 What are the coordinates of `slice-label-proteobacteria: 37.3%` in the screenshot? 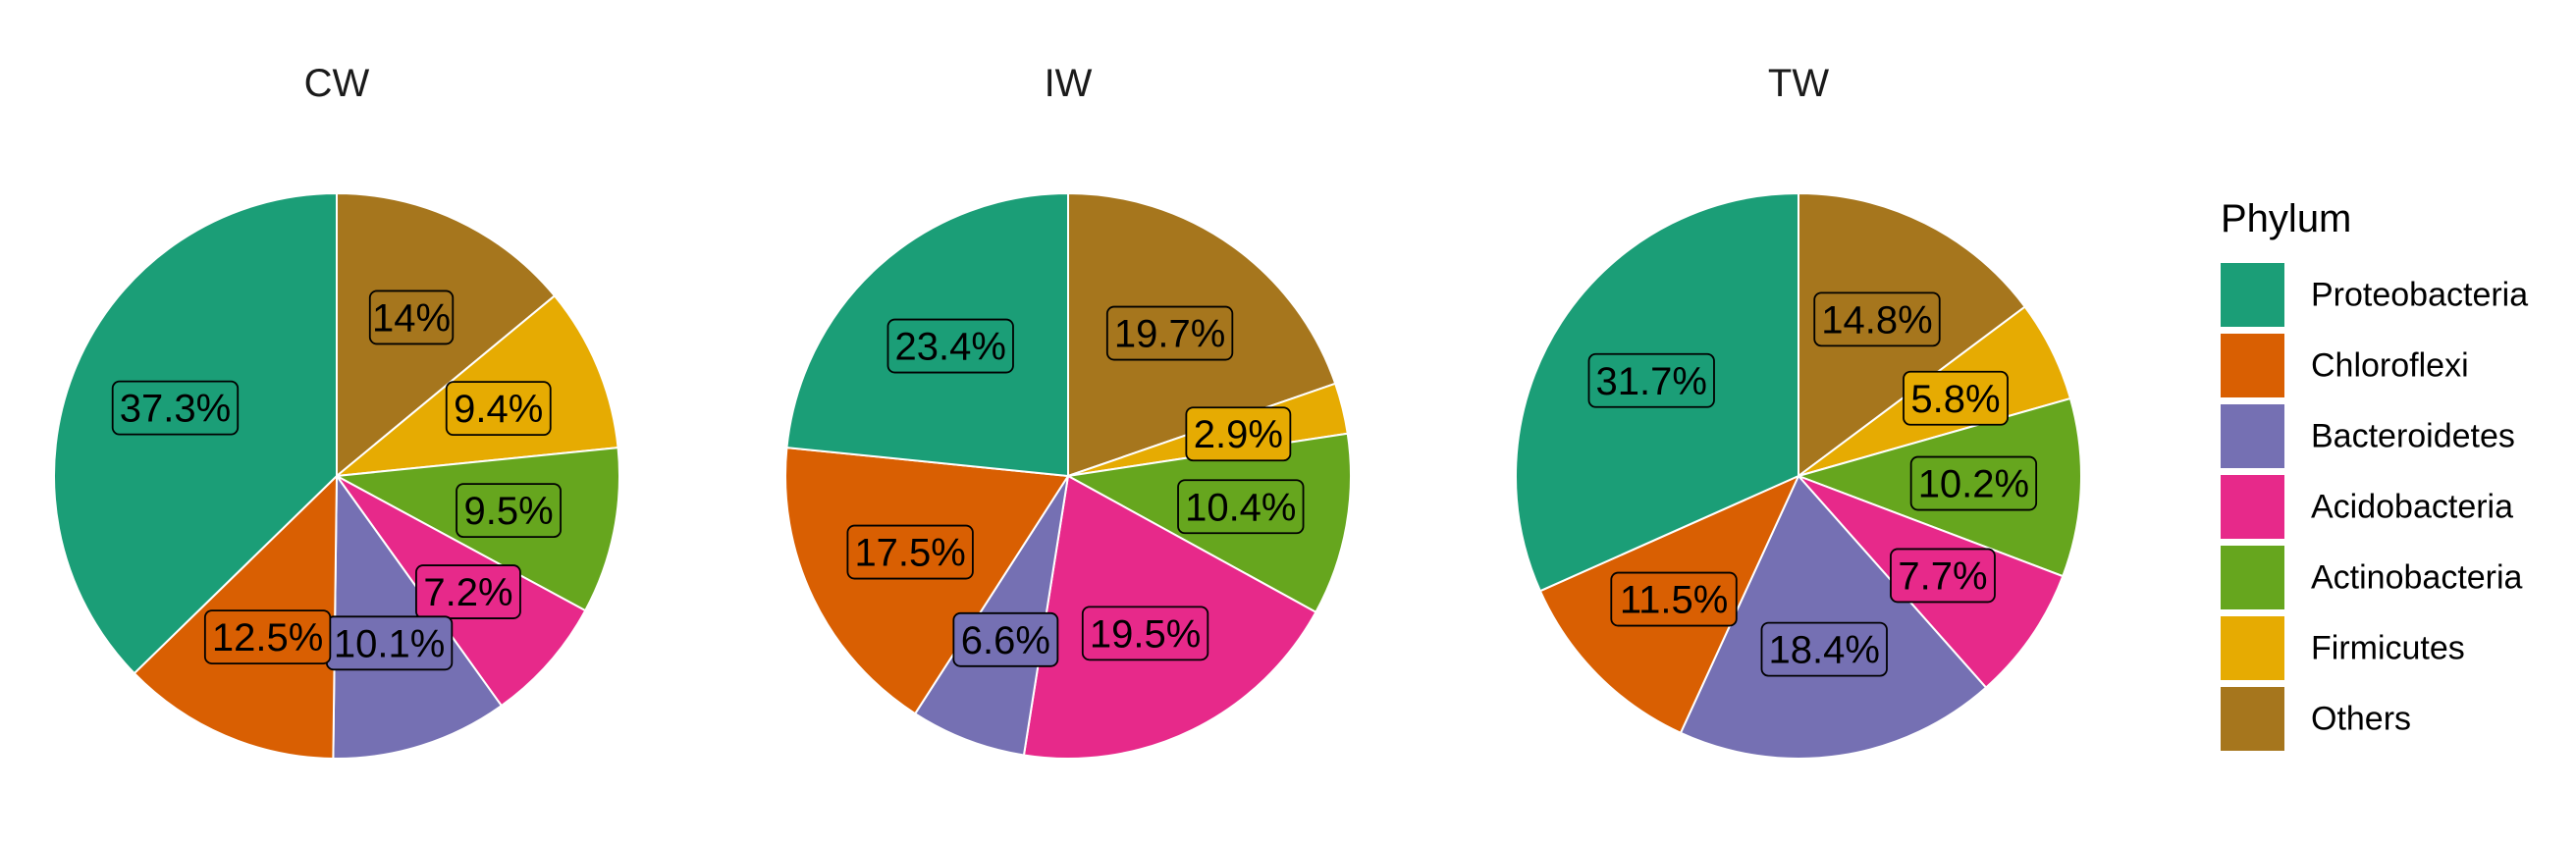 It's located at (175, 408).